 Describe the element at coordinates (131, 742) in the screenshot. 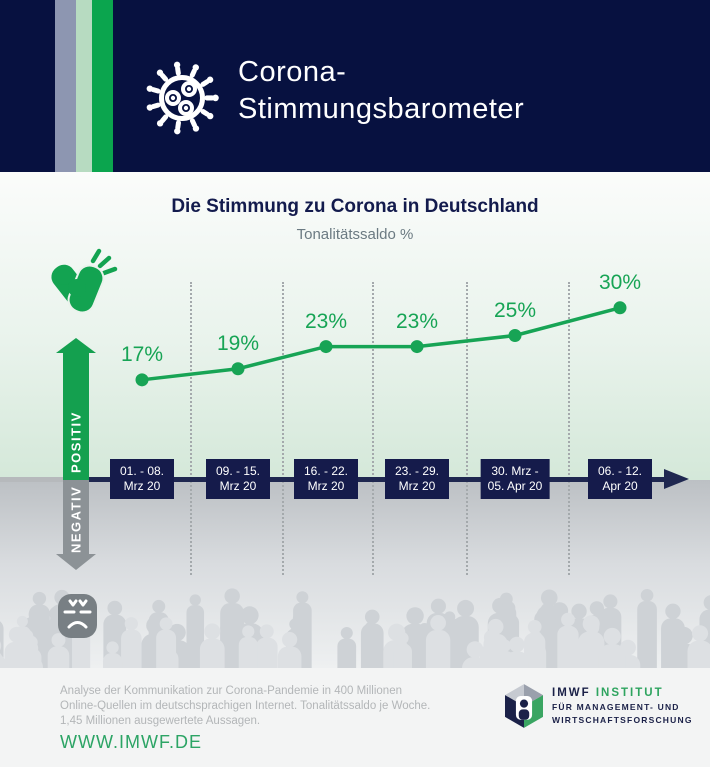

I see `website-url: WWW.IMWF.DE` at that location.